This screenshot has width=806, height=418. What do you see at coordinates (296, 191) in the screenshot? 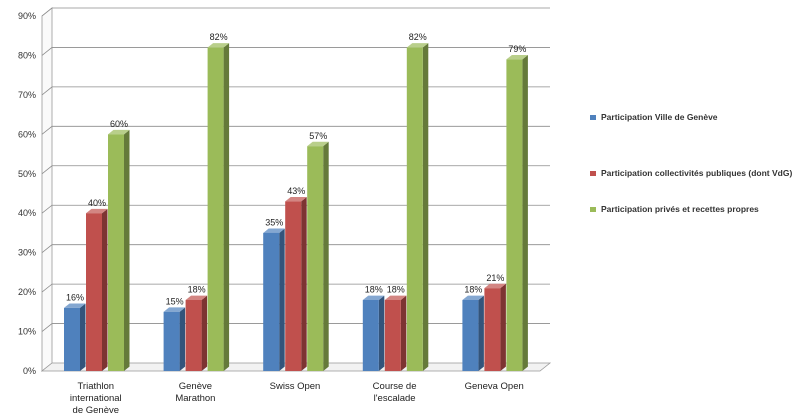
I see `data-label: 43%` at bounding box center [296, 191].